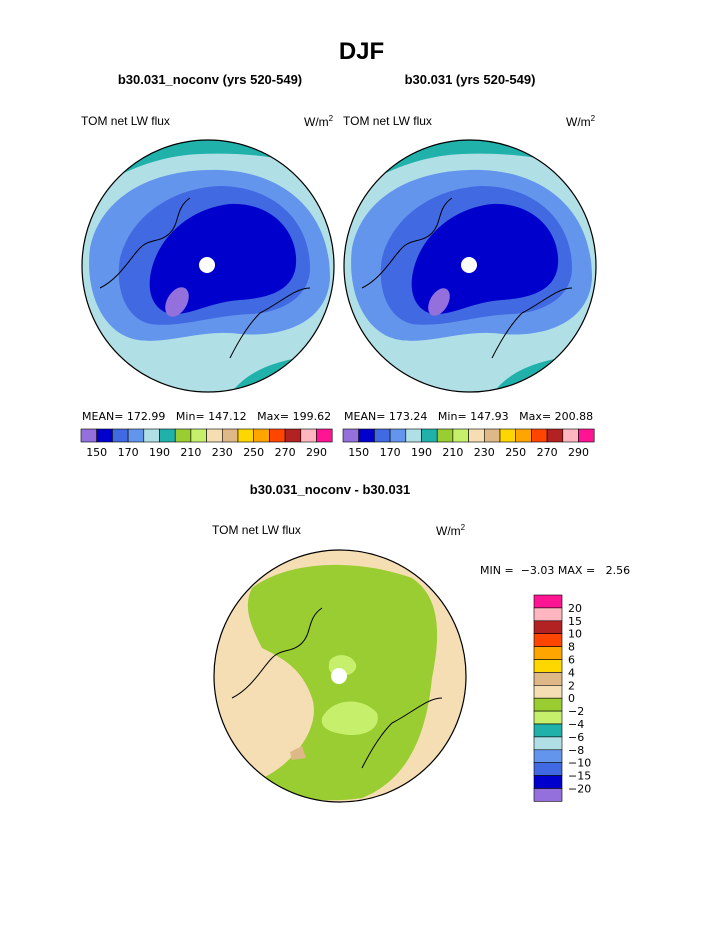 Image resolution: width=723 pixels, height=935 pixels. Describe the element at coordinates (571, 660) in the screenshot. I see `colorbar-tick-label: 6` at that location.